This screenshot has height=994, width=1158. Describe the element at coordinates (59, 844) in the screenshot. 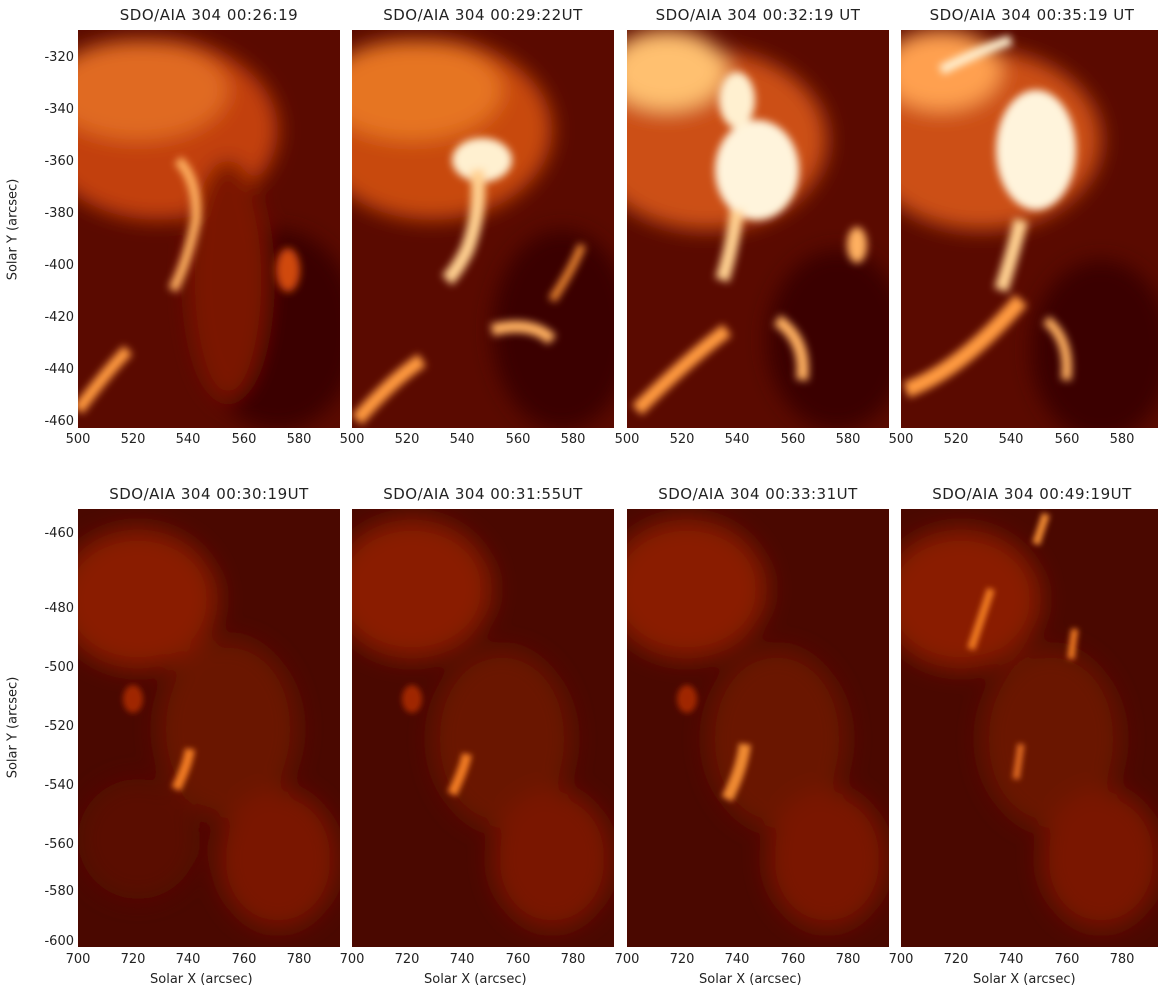

I see `y-tick-label: -560` at that location.